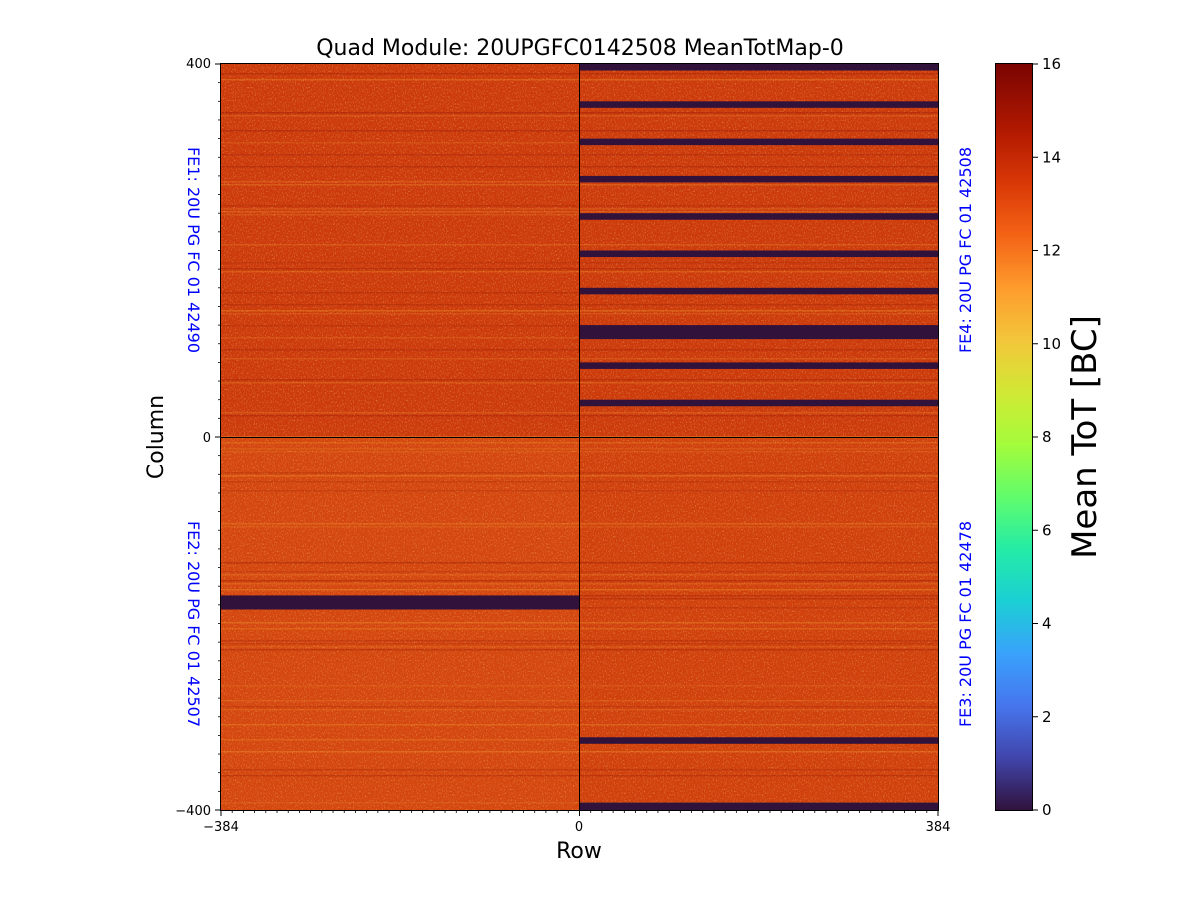 This screenshot has width=1200, height=900. I want to click on colorbar-tick-label: 10, so click(1051, 344).